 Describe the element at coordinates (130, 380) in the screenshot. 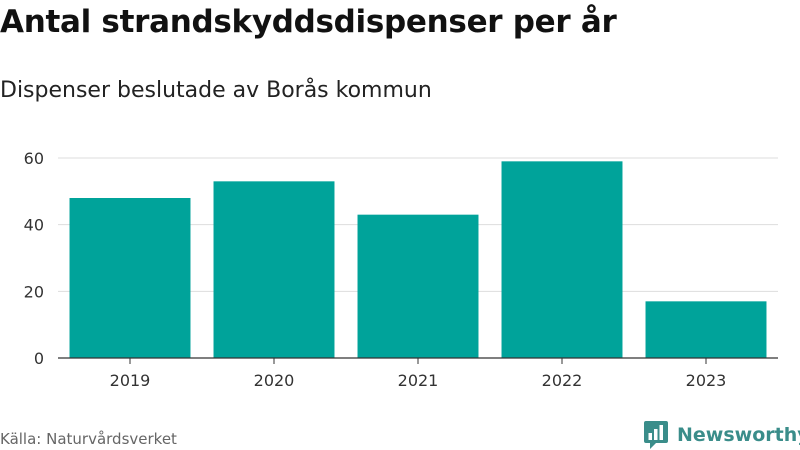

I see `x-tick-label: 2019` at that location.